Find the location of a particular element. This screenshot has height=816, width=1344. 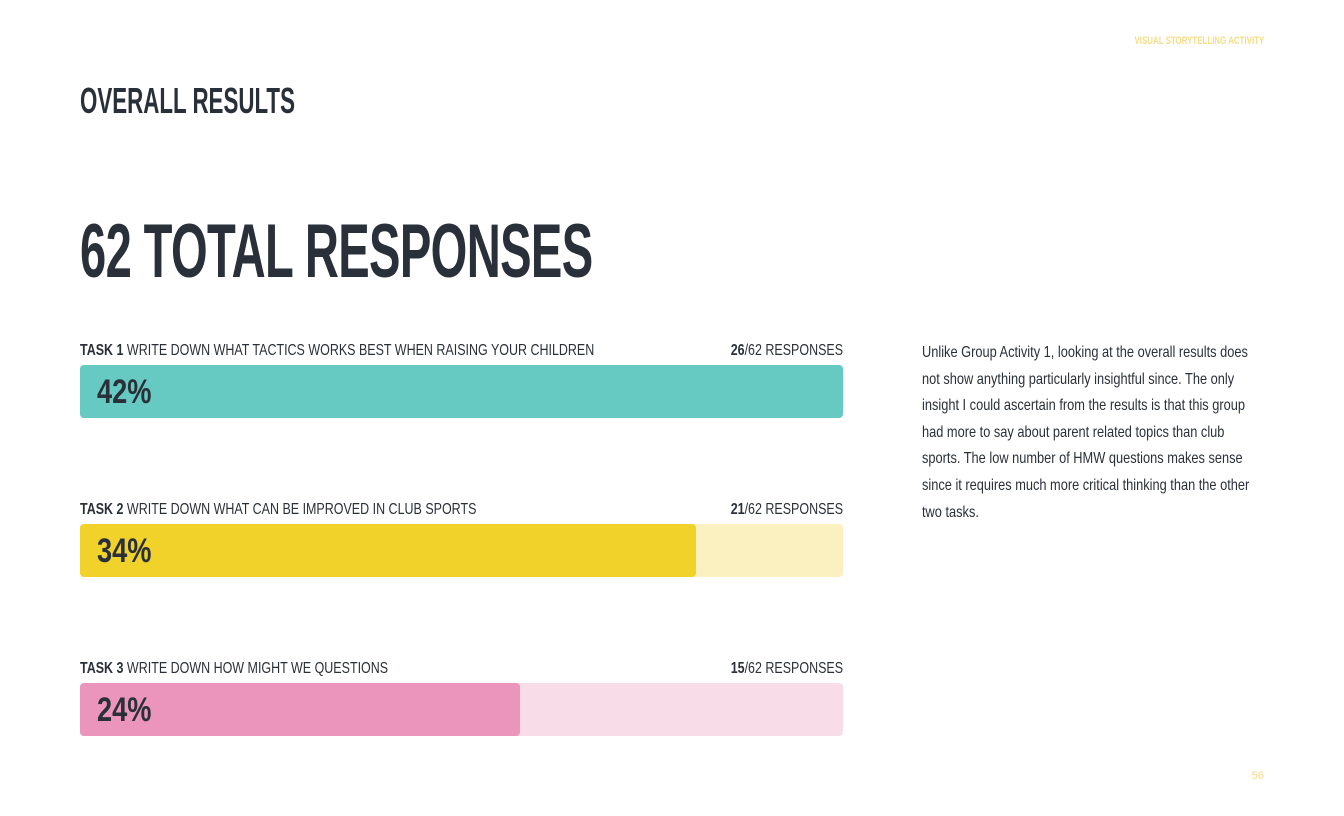

percent-label: 42% is located at coordinates (124, 392).